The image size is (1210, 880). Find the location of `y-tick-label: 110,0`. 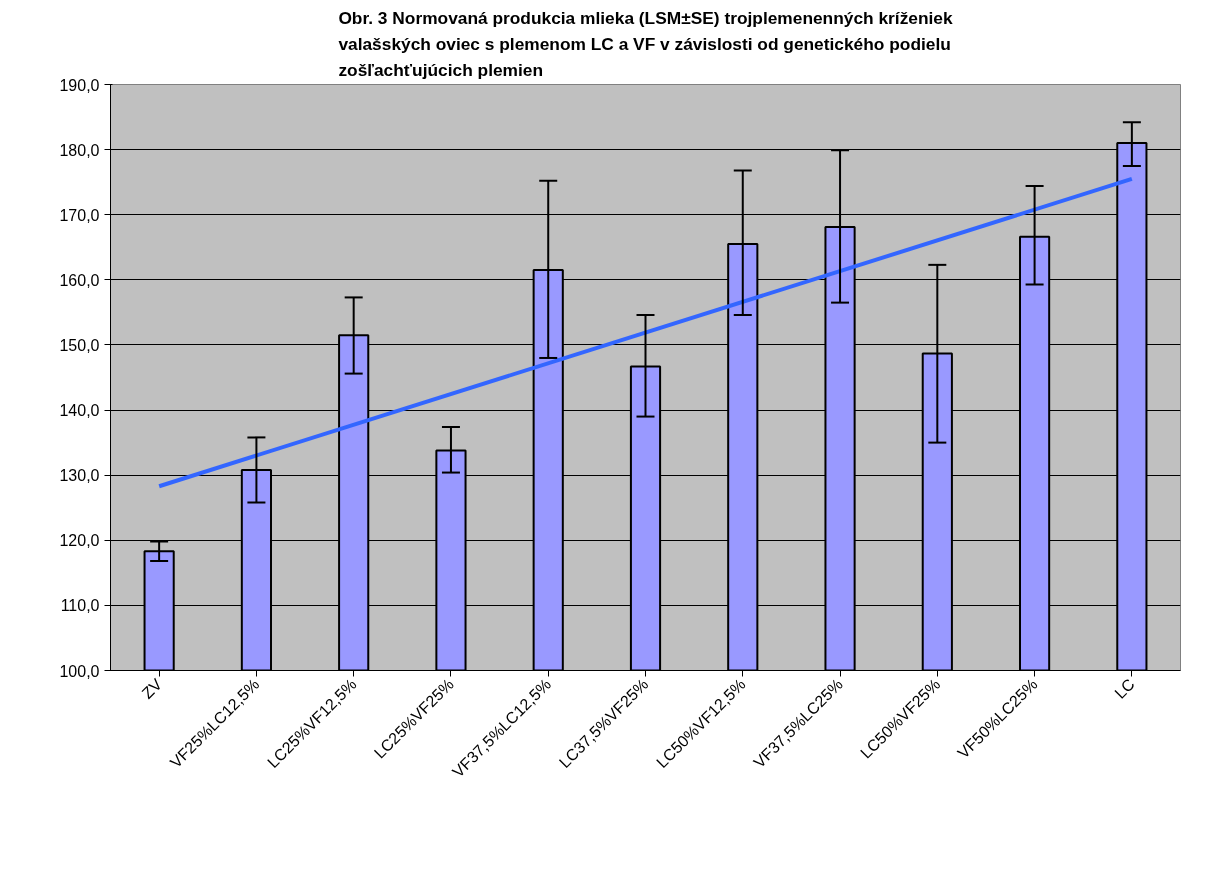

y-tick-label: 110,0 is located at coordinates (80, 606).